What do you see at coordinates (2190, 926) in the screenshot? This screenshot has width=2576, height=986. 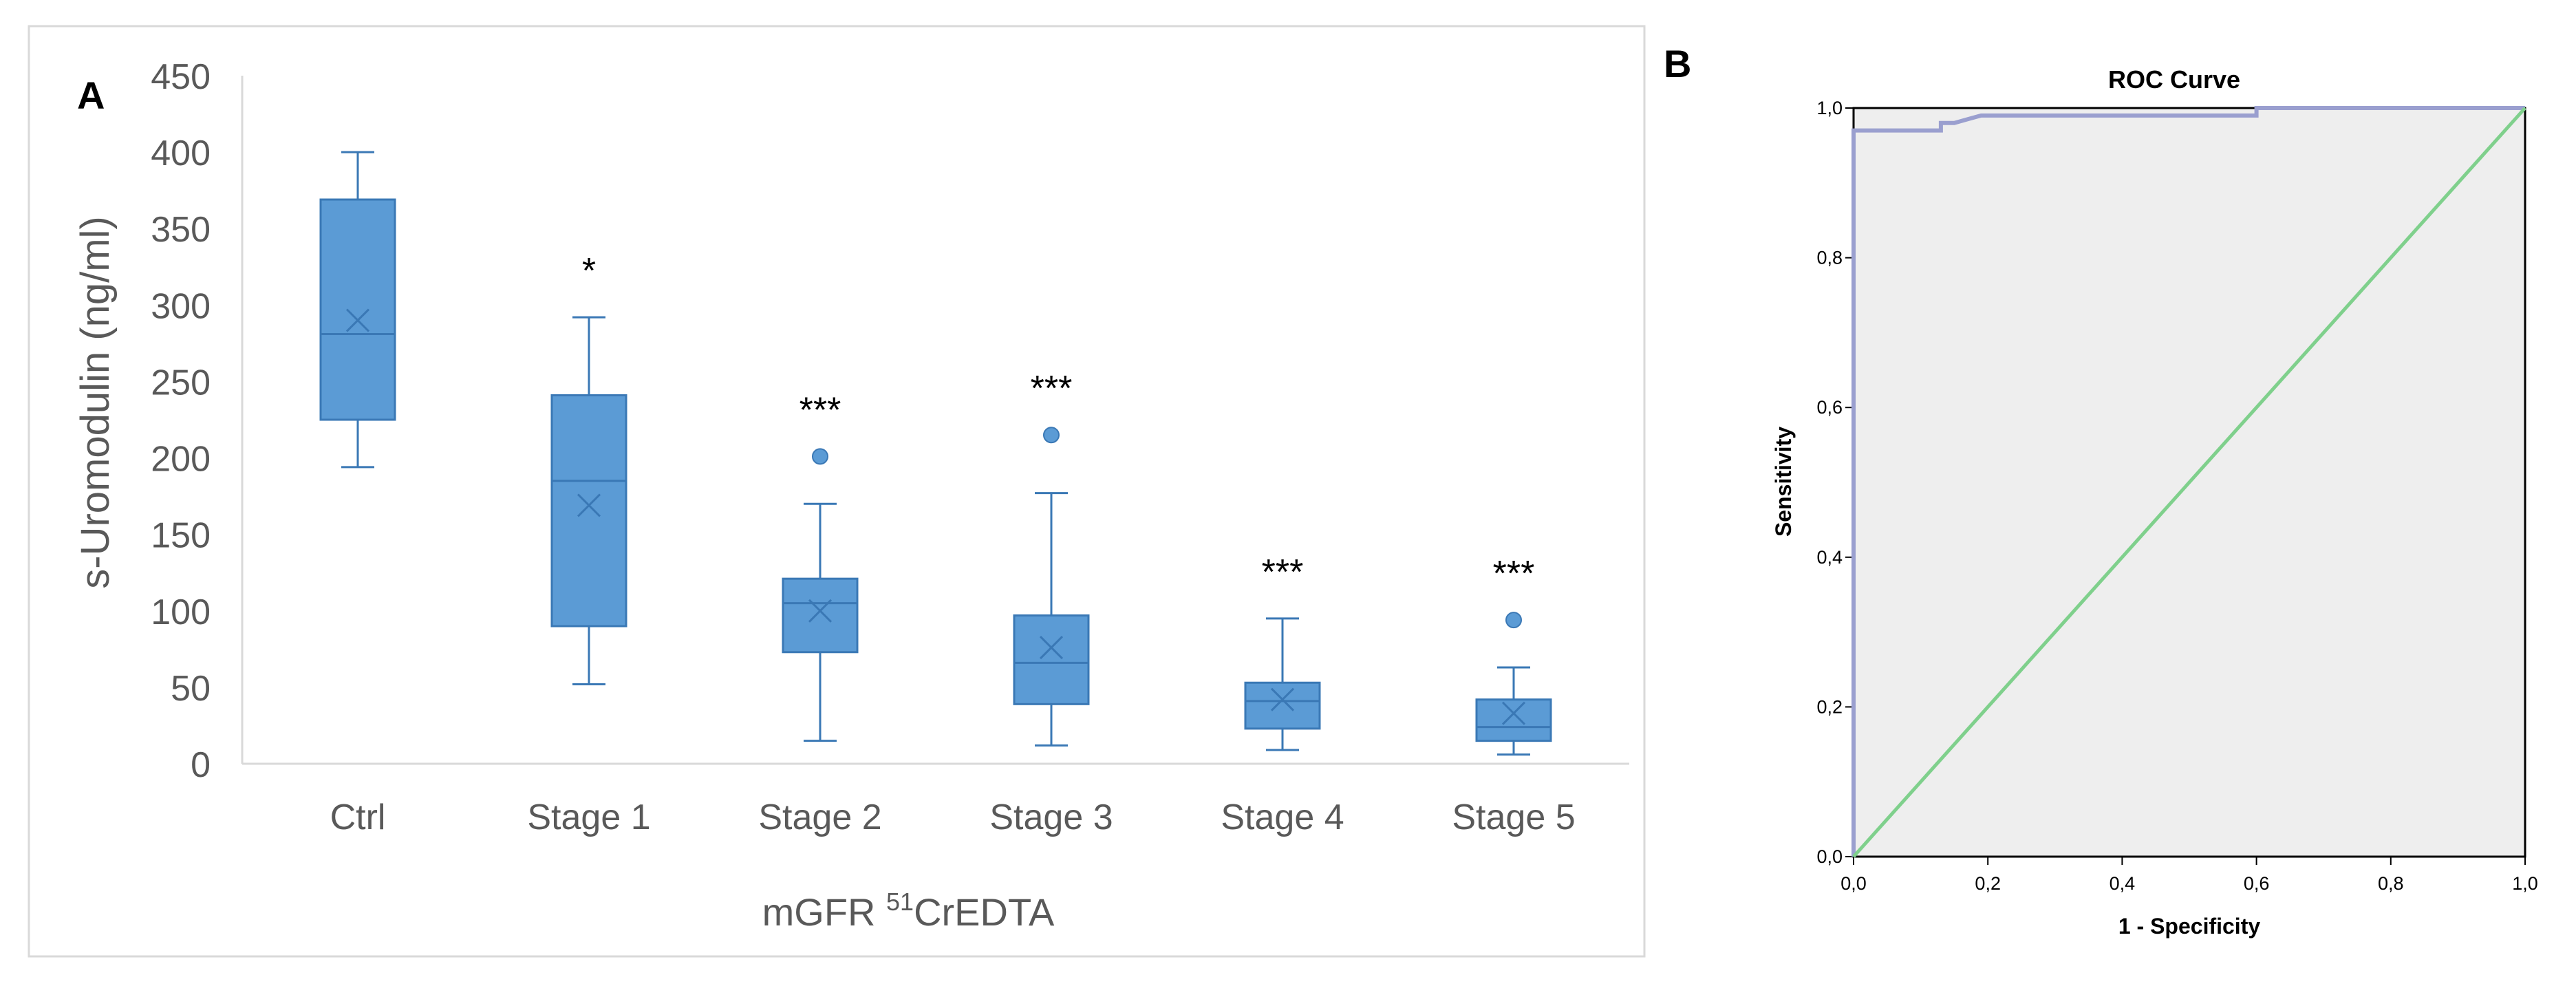 I see `roc-x-axis-title: 1 - Specificity` at bounding box center [2190, 926].